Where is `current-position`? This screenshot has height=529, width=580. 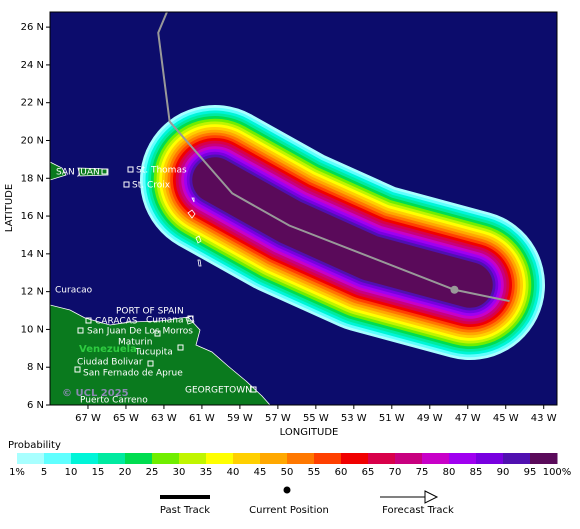
current-position is located at coordinates (454, 289).